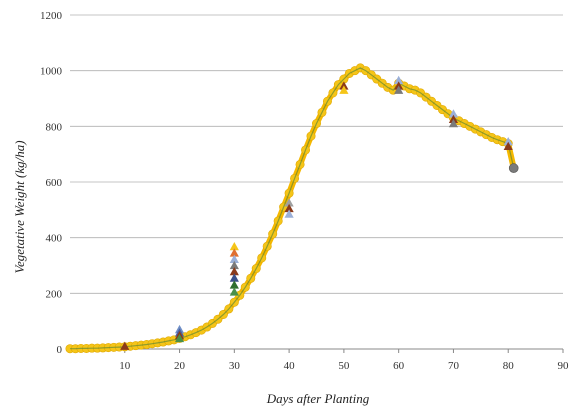 The height and width of the screenshot is (408, 572). What do you see at coordinates (54, 183) in the screenshot?
I see `y-tick-label: 600` at bounding box center [54, 183].